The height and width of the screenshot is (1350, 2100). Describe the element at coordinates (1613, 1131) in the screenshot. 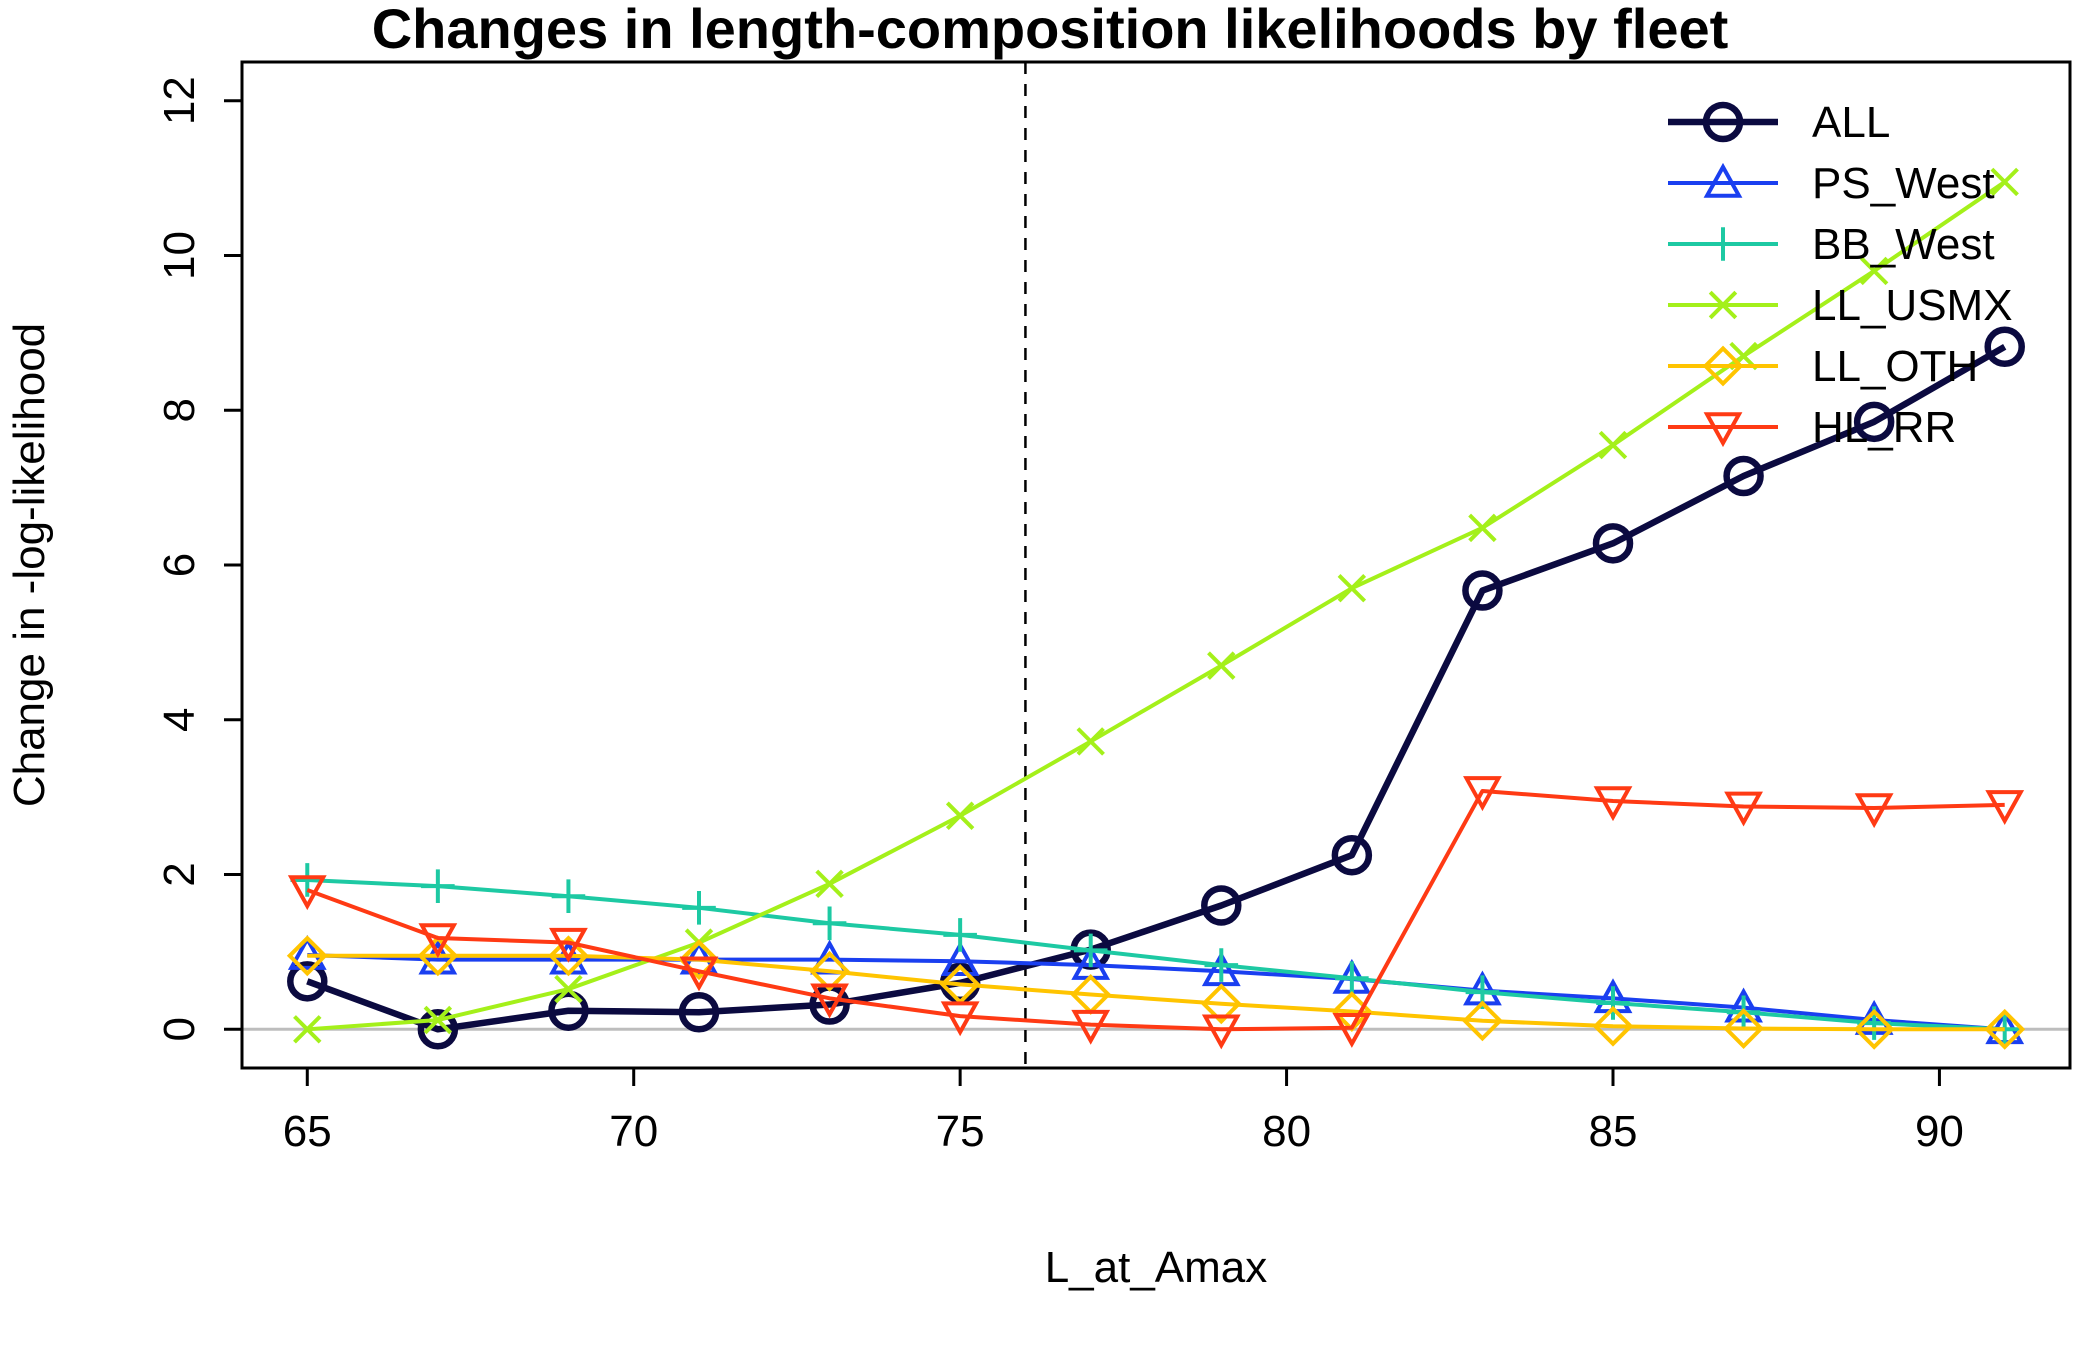

I see `x-tick-label: 85` at that location.